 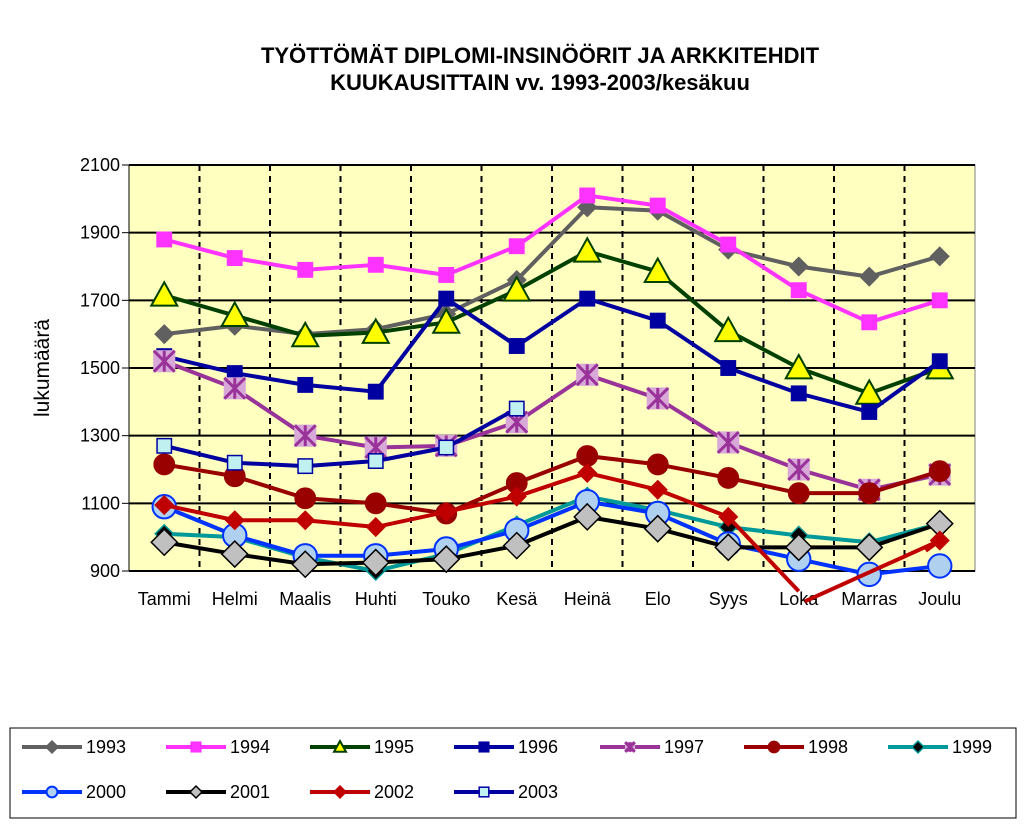 What do you see at coordinates (106, 747) in the screenshot?
I see `legend-label: 1993` at bounding box center [106, 747].